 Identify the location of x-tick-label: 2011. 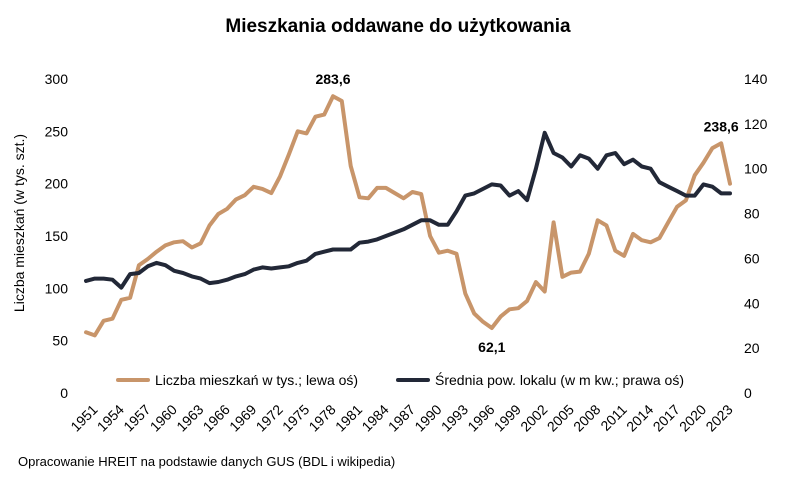
(613, 417).